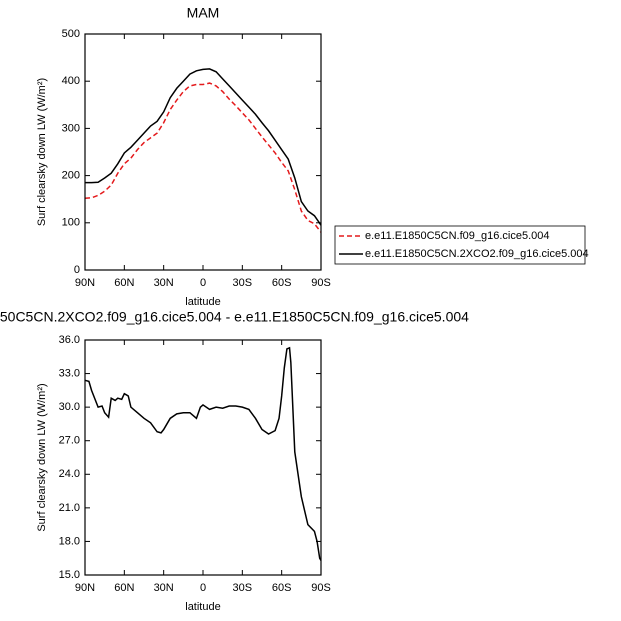 The height and width of the screenshot is (621, 621). I want to click on legend-label: e.e11.E1850C5CN.f09_g16.cice5.004, so click(457, 236).